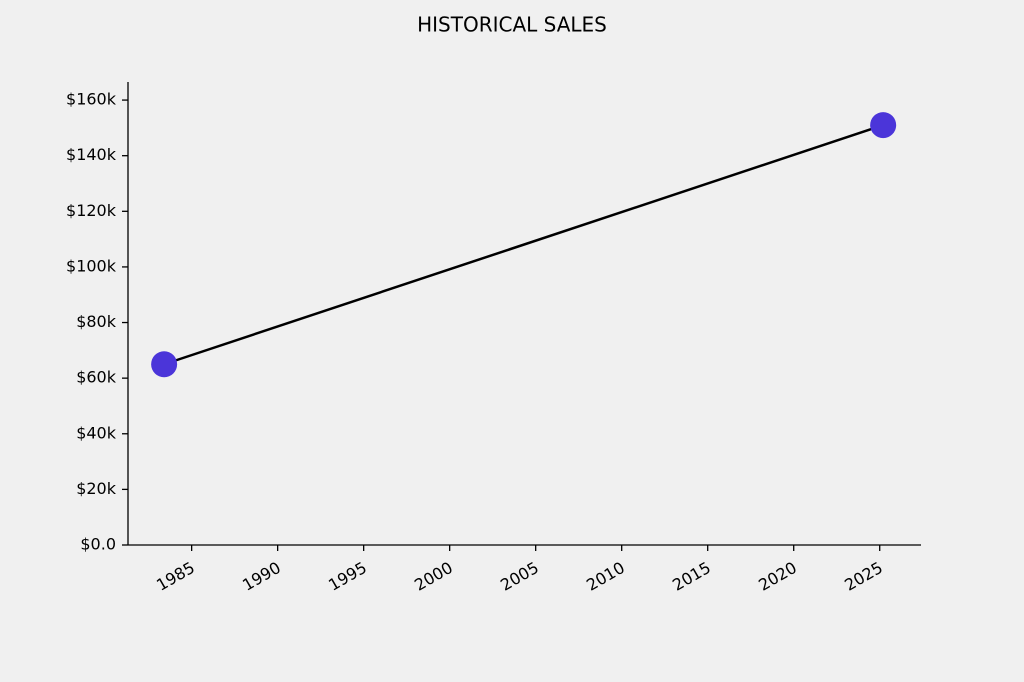 This screenshot has width=1024, height=682. I want to click on y-tick-label: $140k, so click(91, 154).